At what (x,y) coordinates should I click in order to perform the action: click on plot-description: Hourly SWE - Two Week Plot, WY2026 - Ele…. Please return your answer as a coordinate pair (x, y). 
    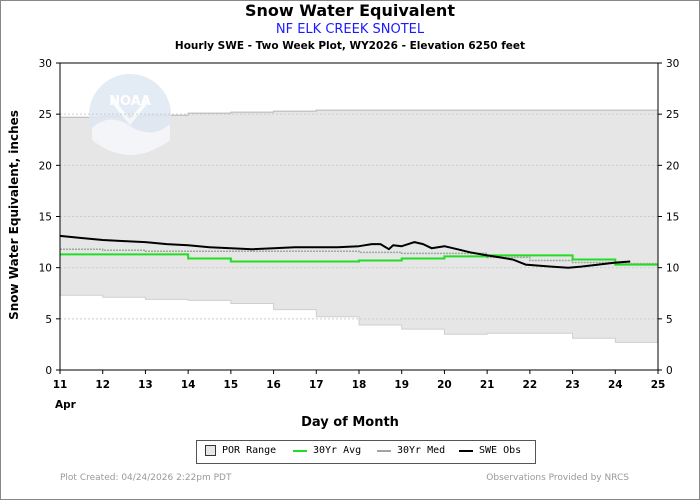
    Looking at the image, I should click on (350, 46).